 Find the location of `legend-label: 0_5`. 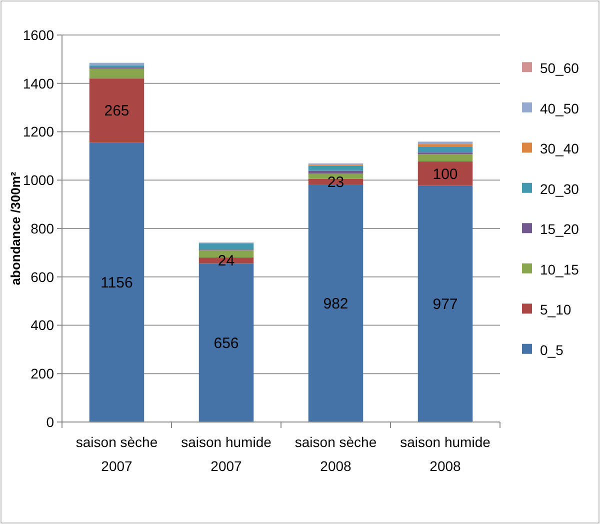

legend-label: 0_5 is located at coordinates (552, 350).